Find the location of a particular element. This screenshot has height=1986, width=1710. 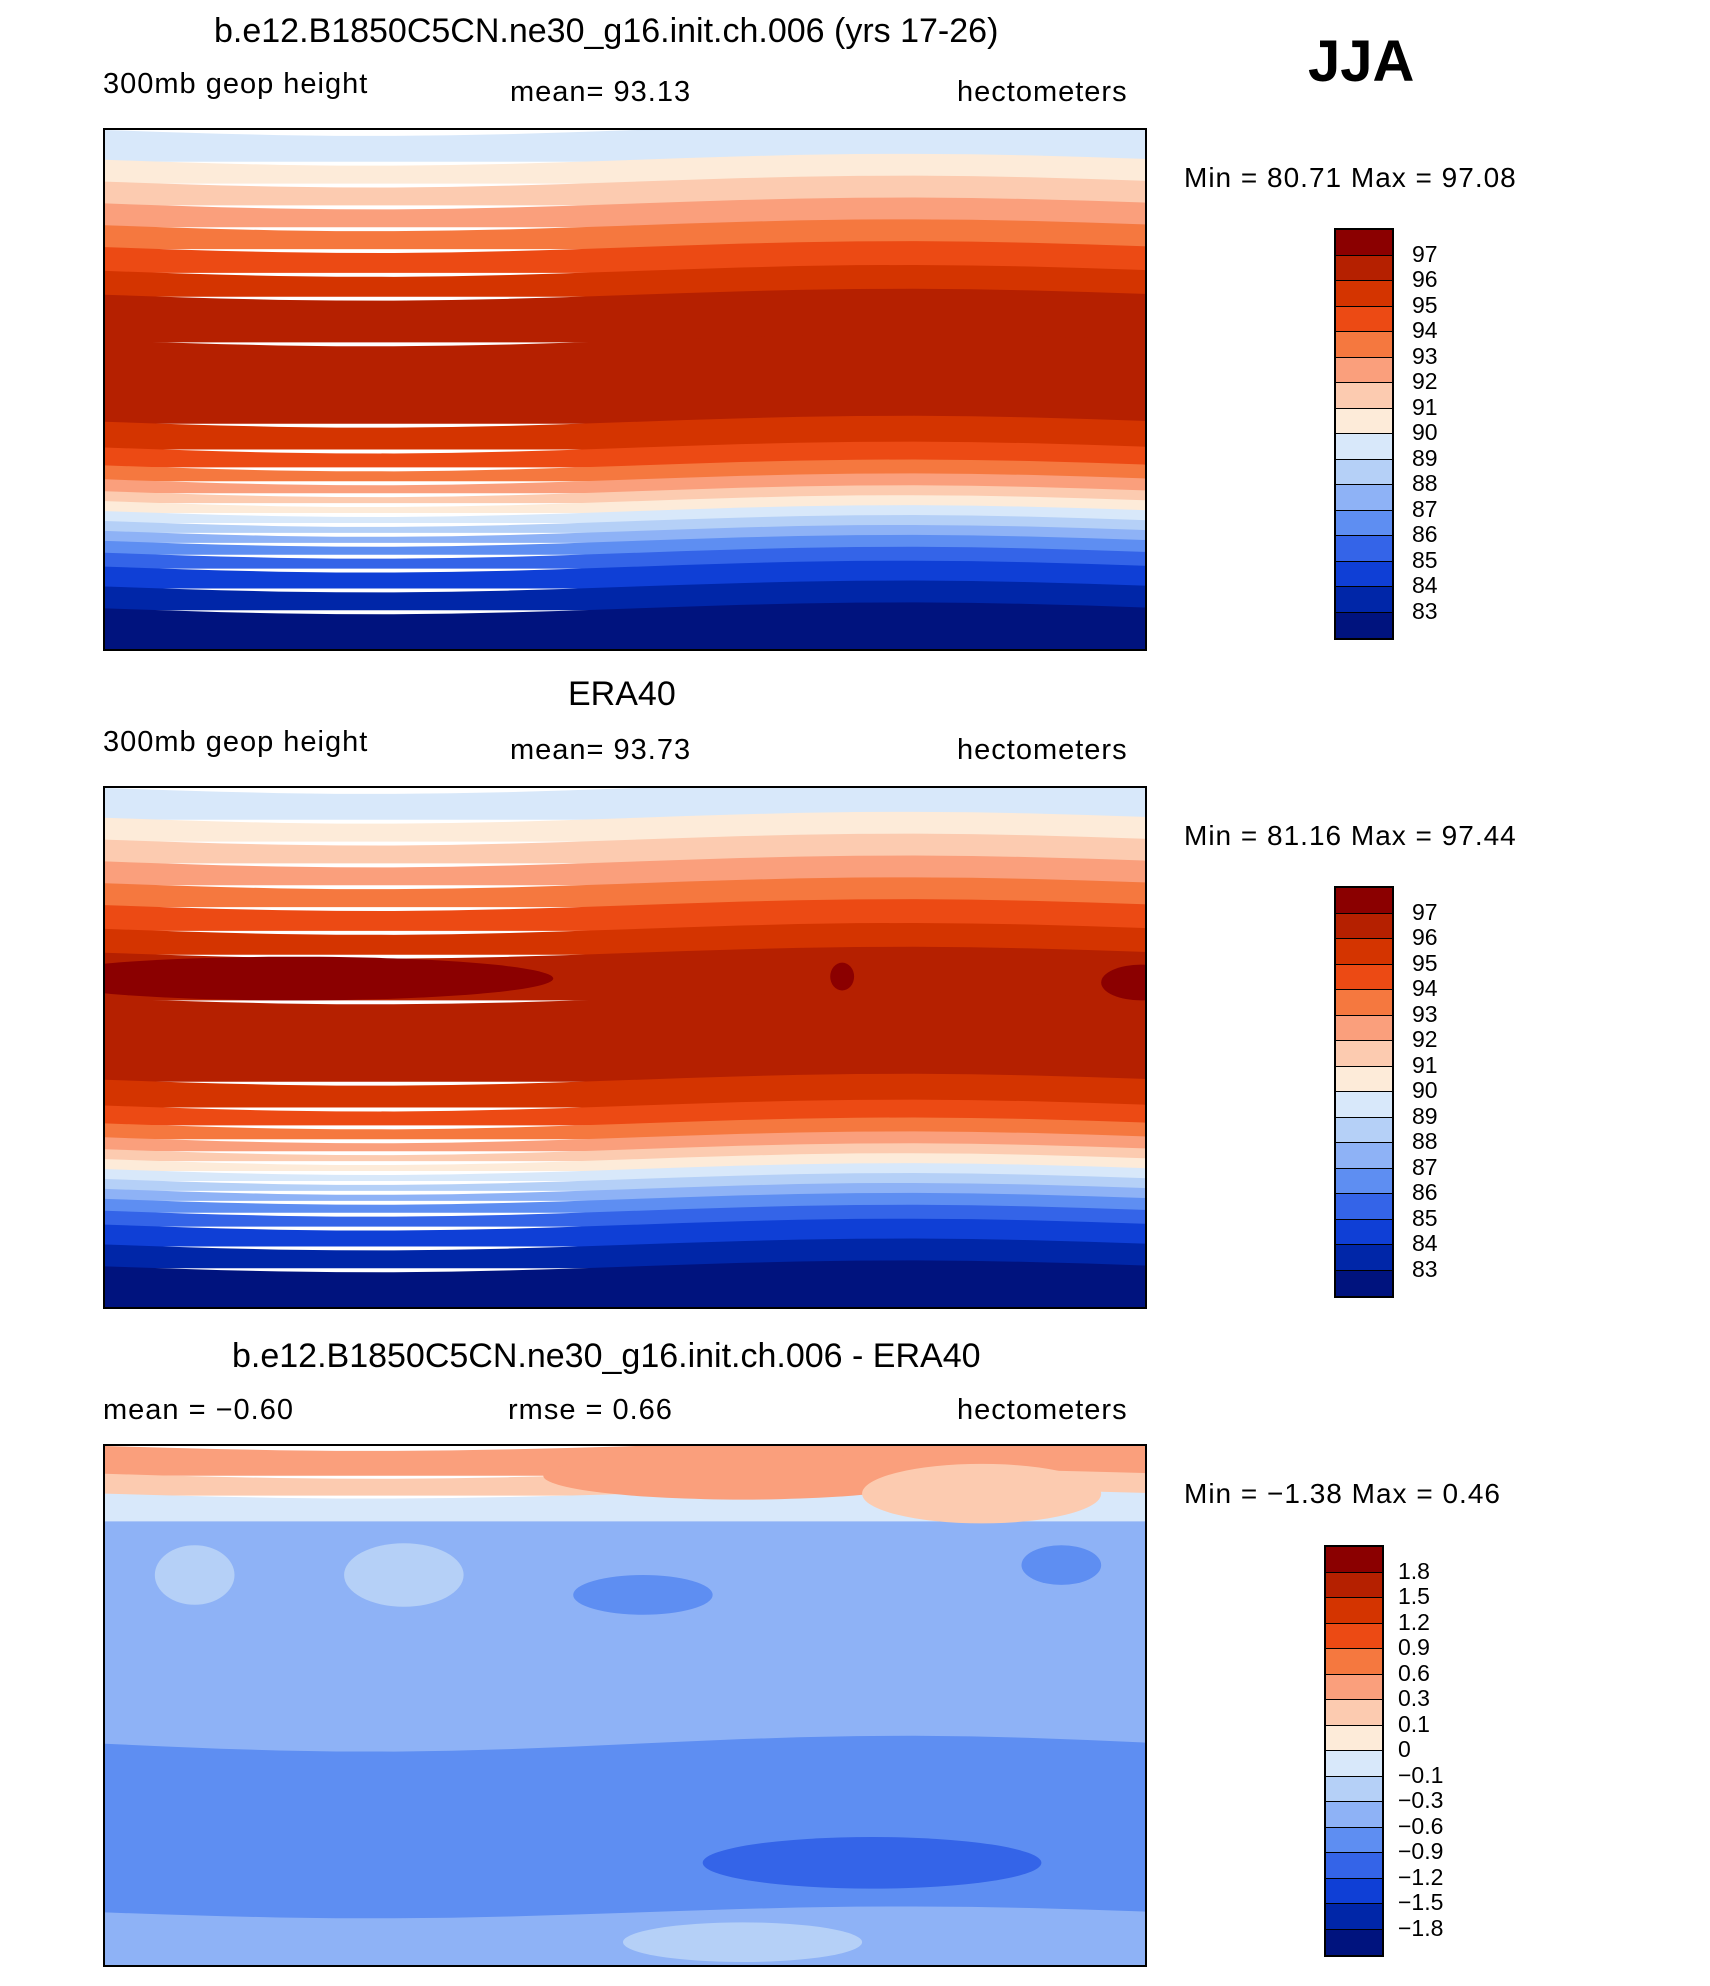

colorbar-label: 97 is located at coordinates (1425, 911).